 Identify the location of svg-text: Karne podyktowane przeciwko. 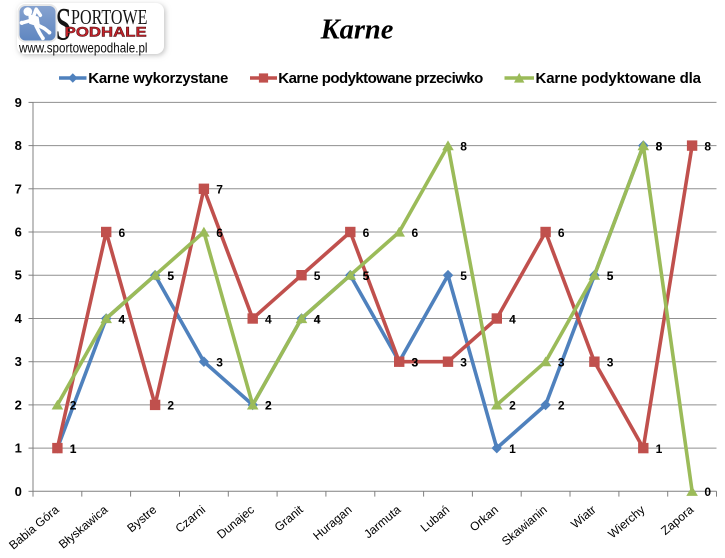
(380, 78).